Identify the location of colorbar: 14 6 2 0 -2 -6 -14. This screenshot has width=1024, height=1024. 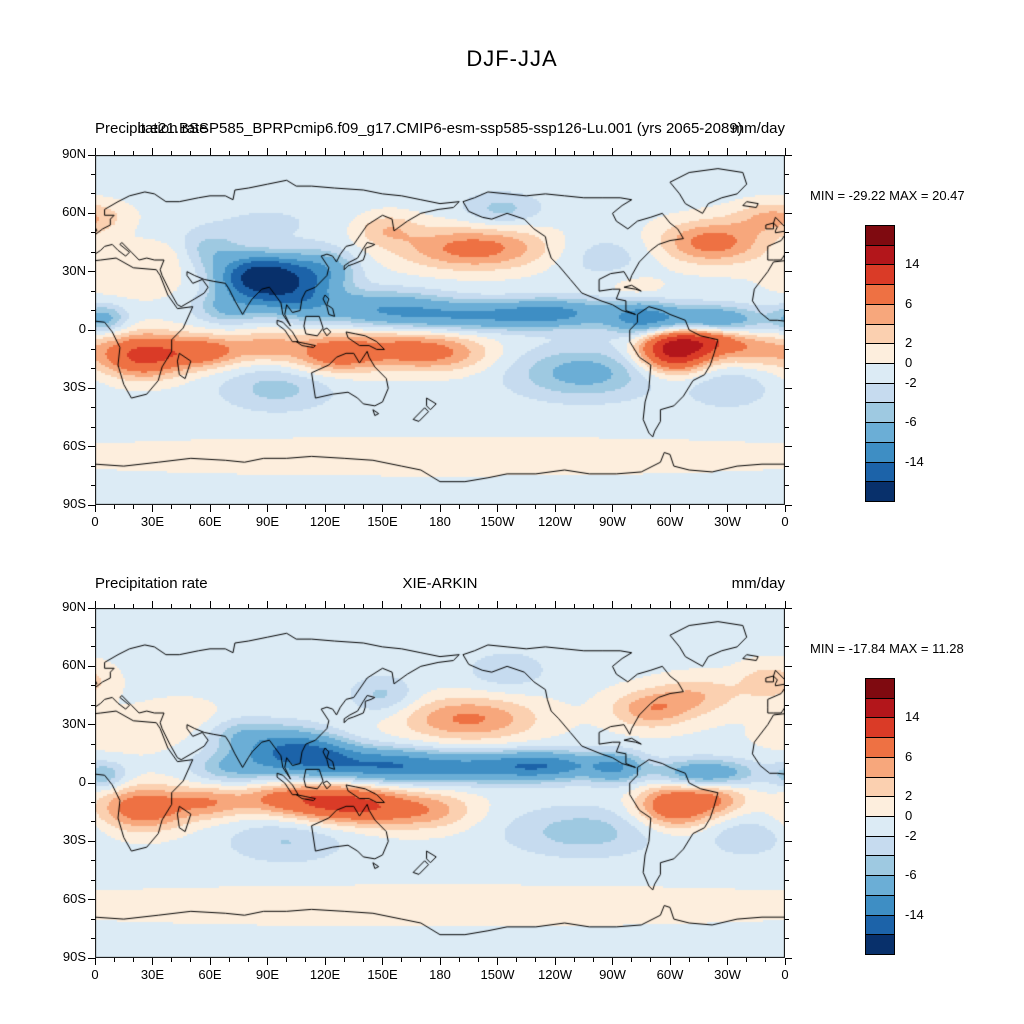
(920, 817).